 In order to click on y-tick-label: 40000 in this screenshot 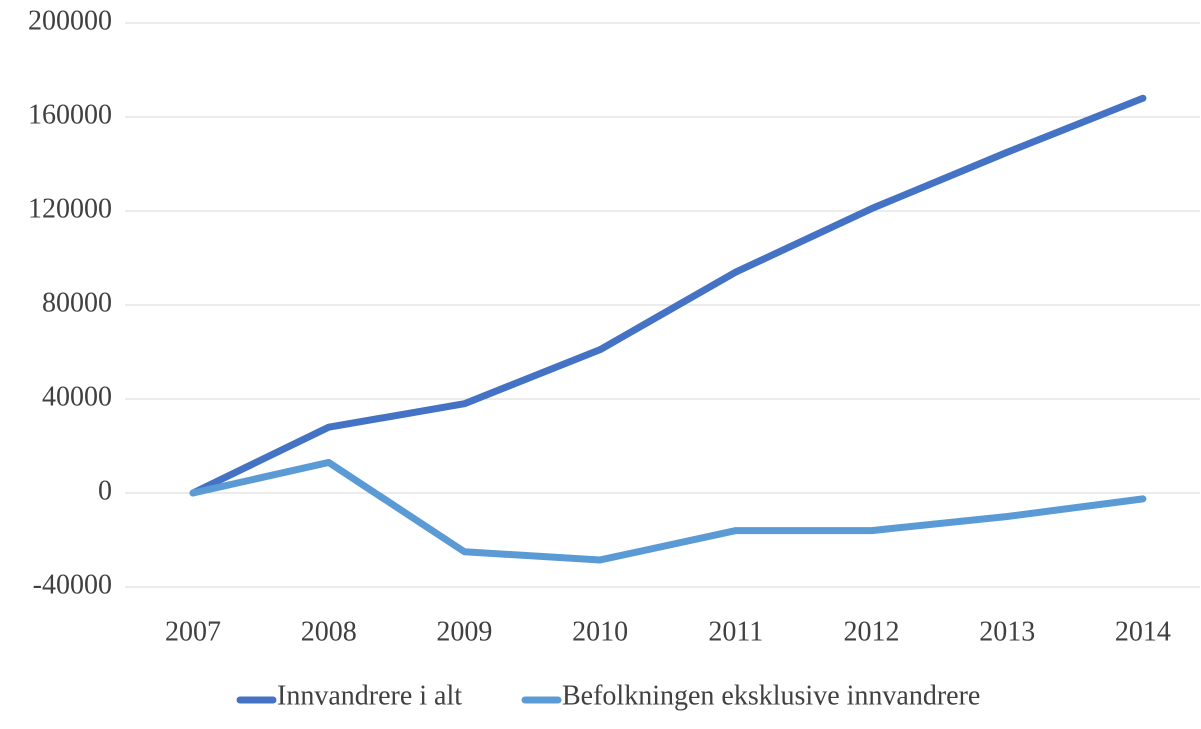, I will do `click(77, 396)`.